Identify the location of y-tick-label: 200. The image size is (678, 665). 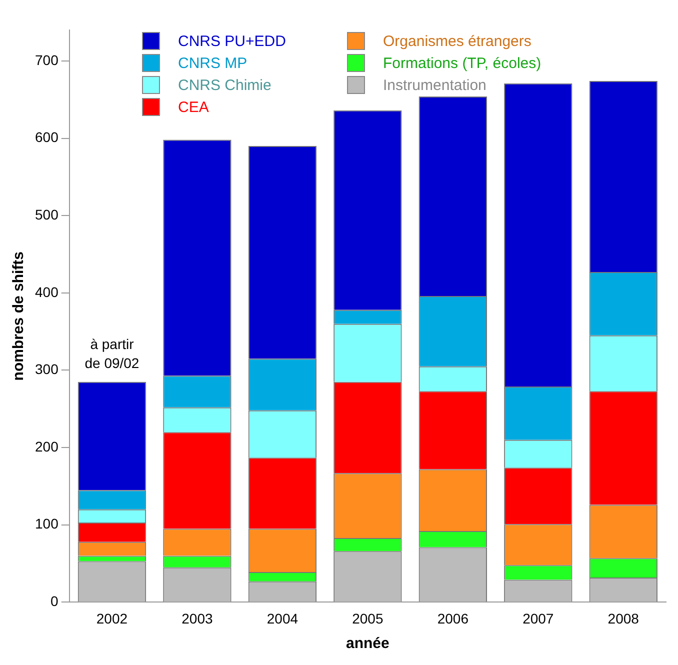
(47, 446).